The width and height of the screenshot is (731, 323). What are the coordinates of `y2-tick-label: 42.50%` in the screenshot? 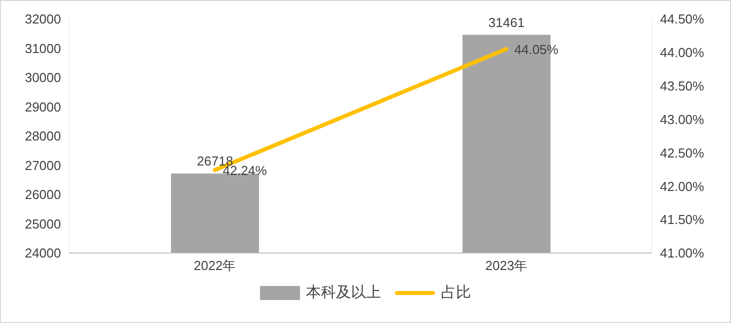 It's located at (682, 152).